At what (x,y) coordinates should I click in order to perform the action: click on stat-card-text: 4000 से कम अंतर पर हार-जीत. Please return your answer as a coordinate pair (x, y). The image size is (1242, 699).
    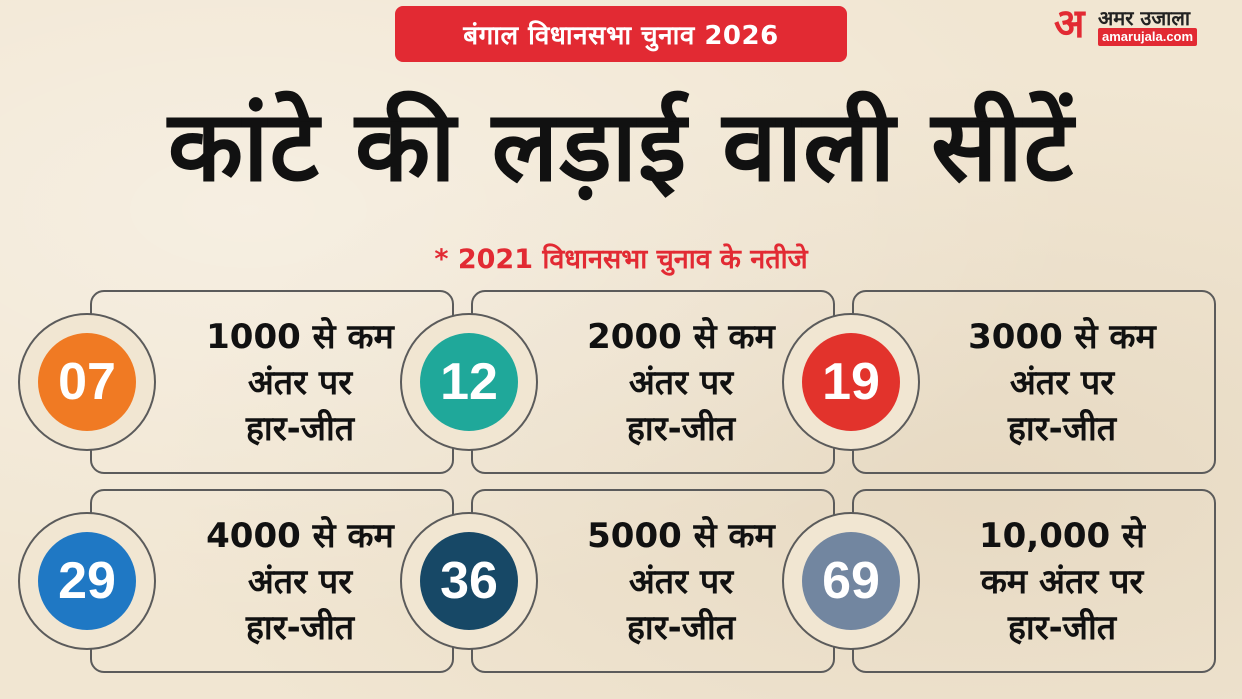
    Looking at the image, I should click on (300, 582).